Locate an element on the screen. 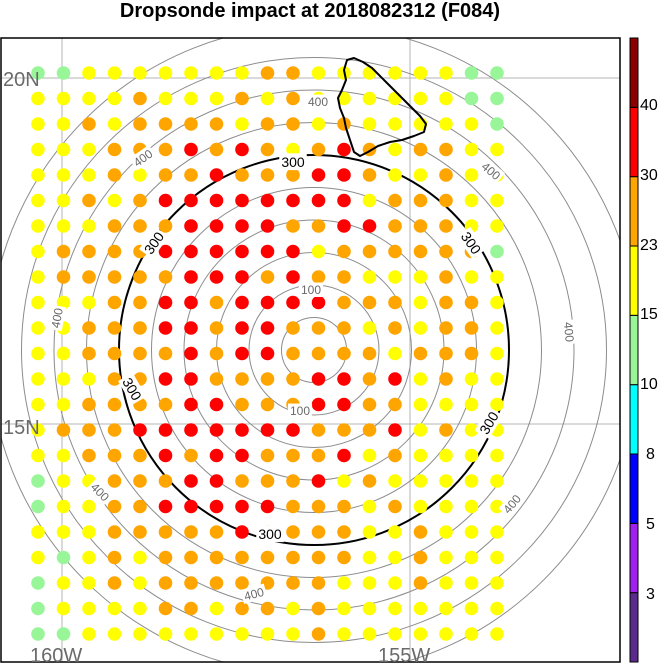 Image resolution: width=662 pixels, height=664 pixels. colorbar-labels: 3 5 8 10 15 23 30 40 is located at coordinates (649, 350).